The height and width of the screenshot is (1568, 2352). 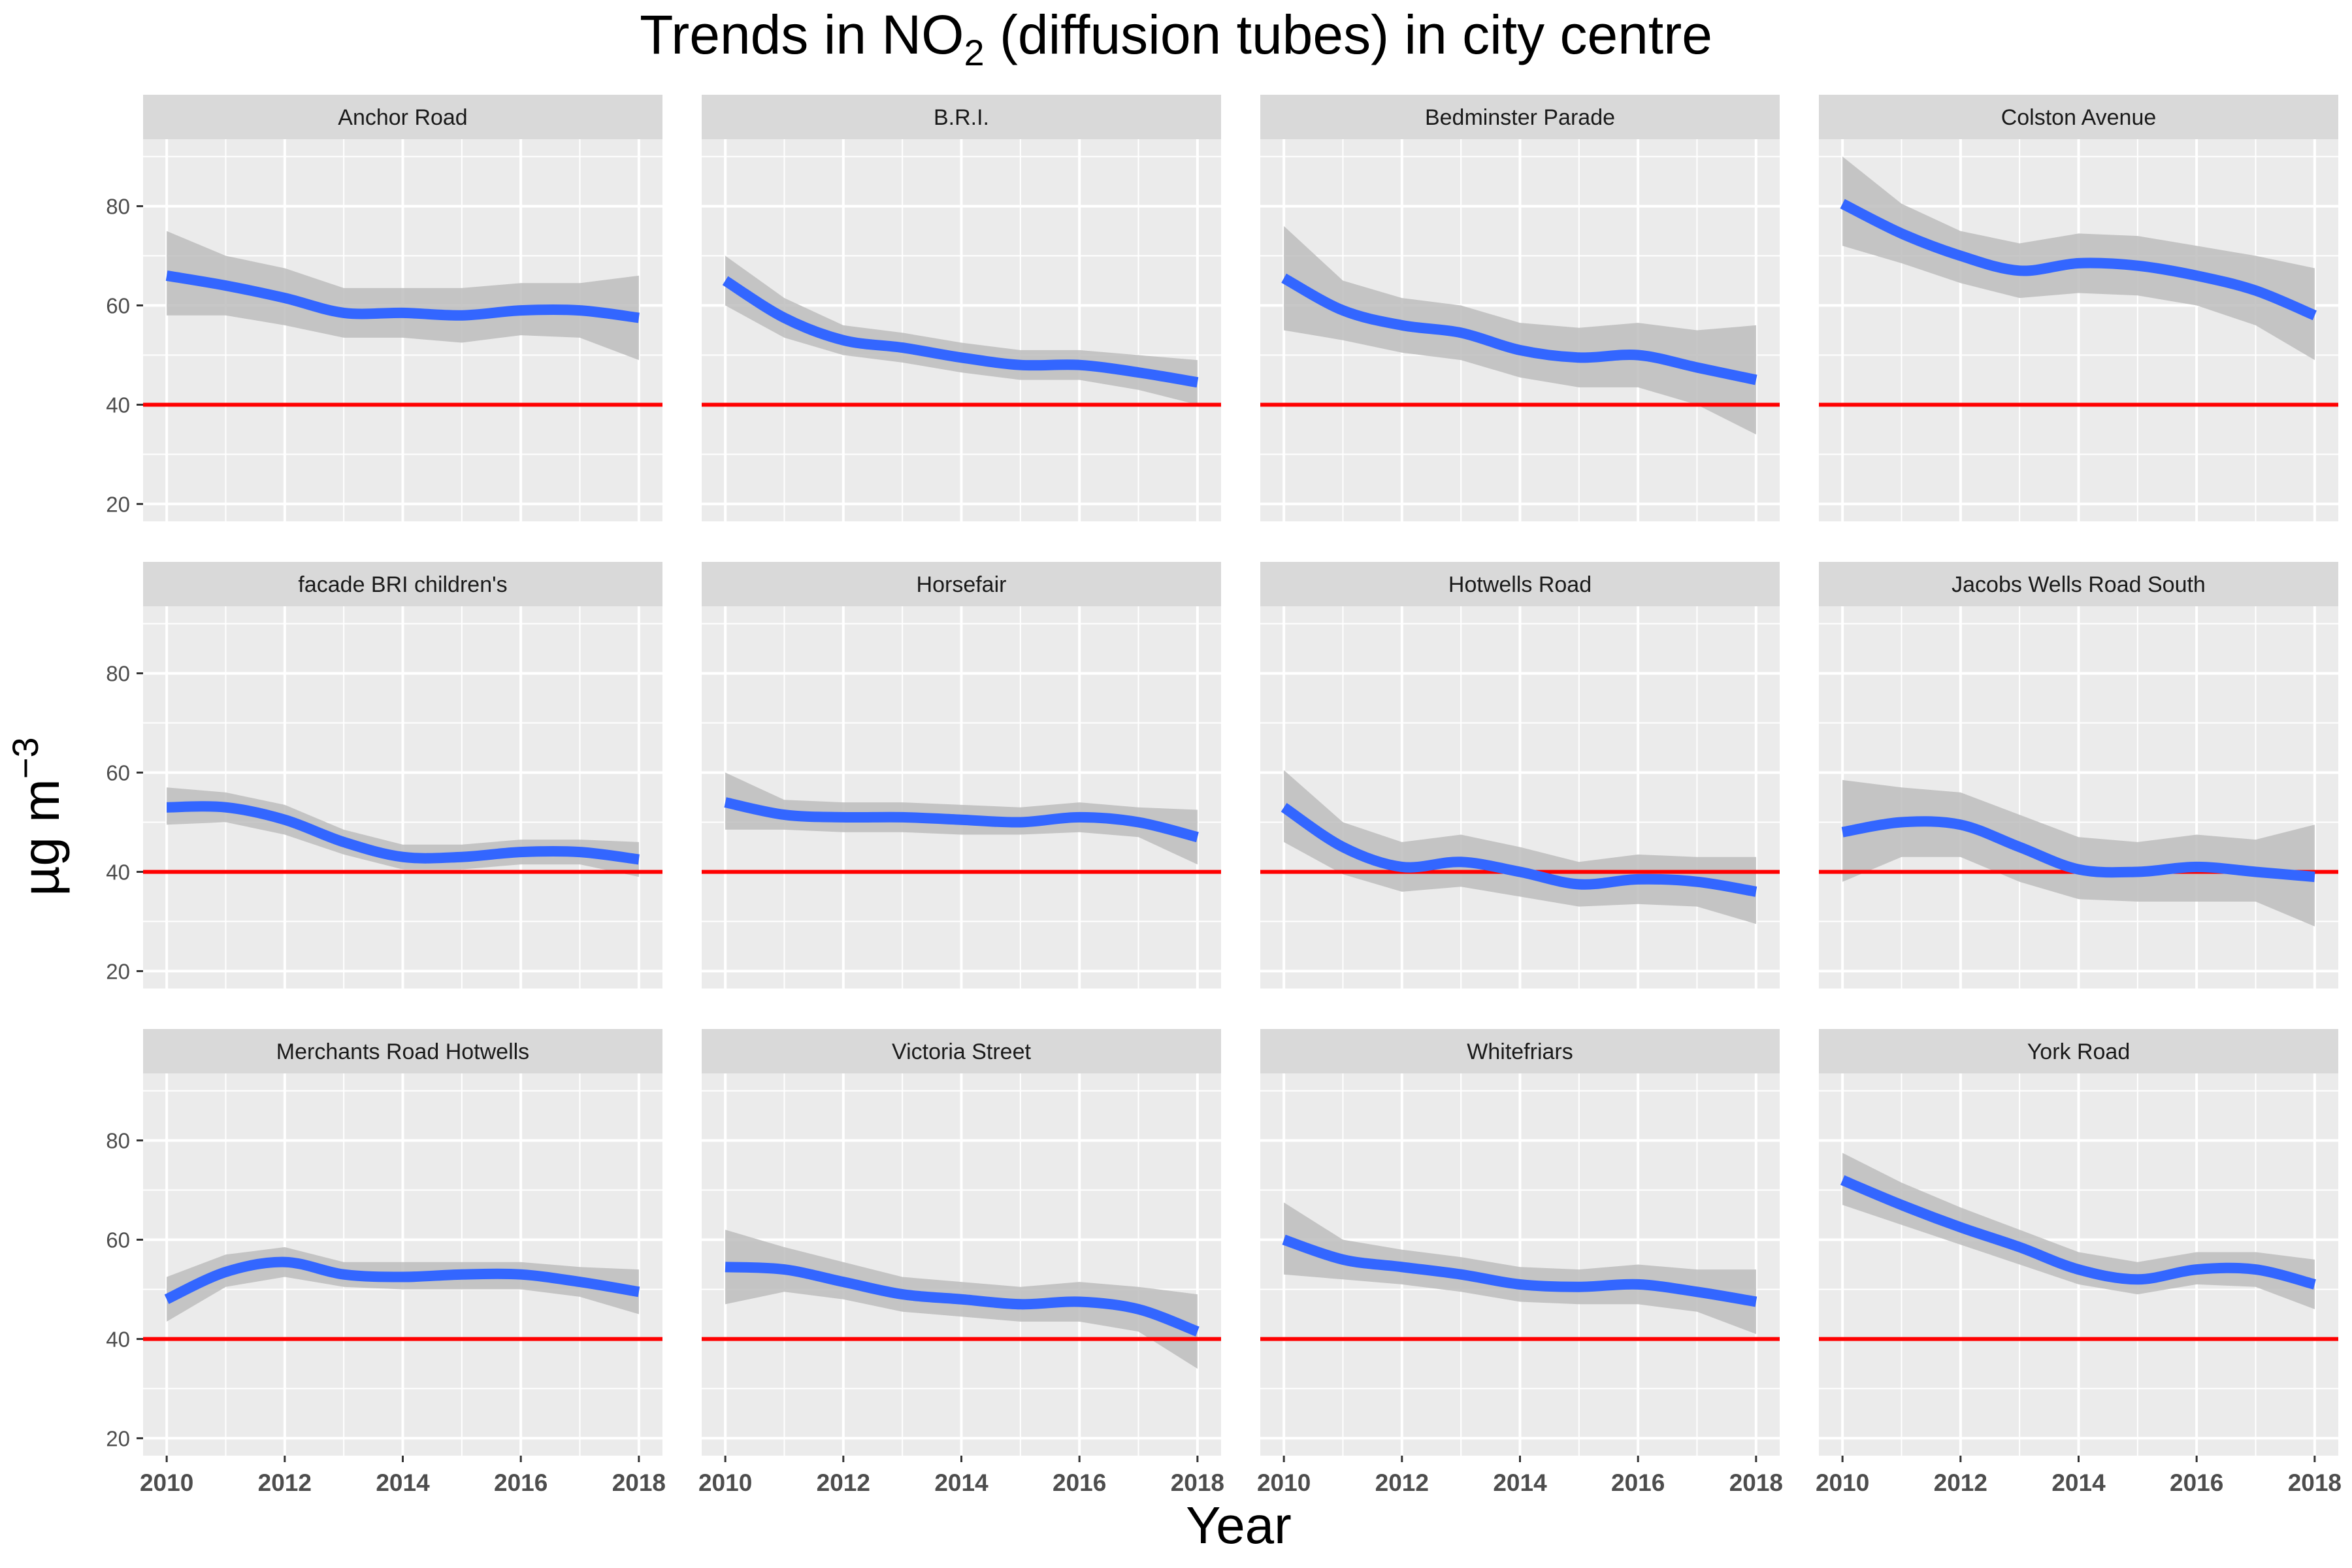 I want to click on facet-strip-label: Hotwells Road, so click(x=1520, y=584).